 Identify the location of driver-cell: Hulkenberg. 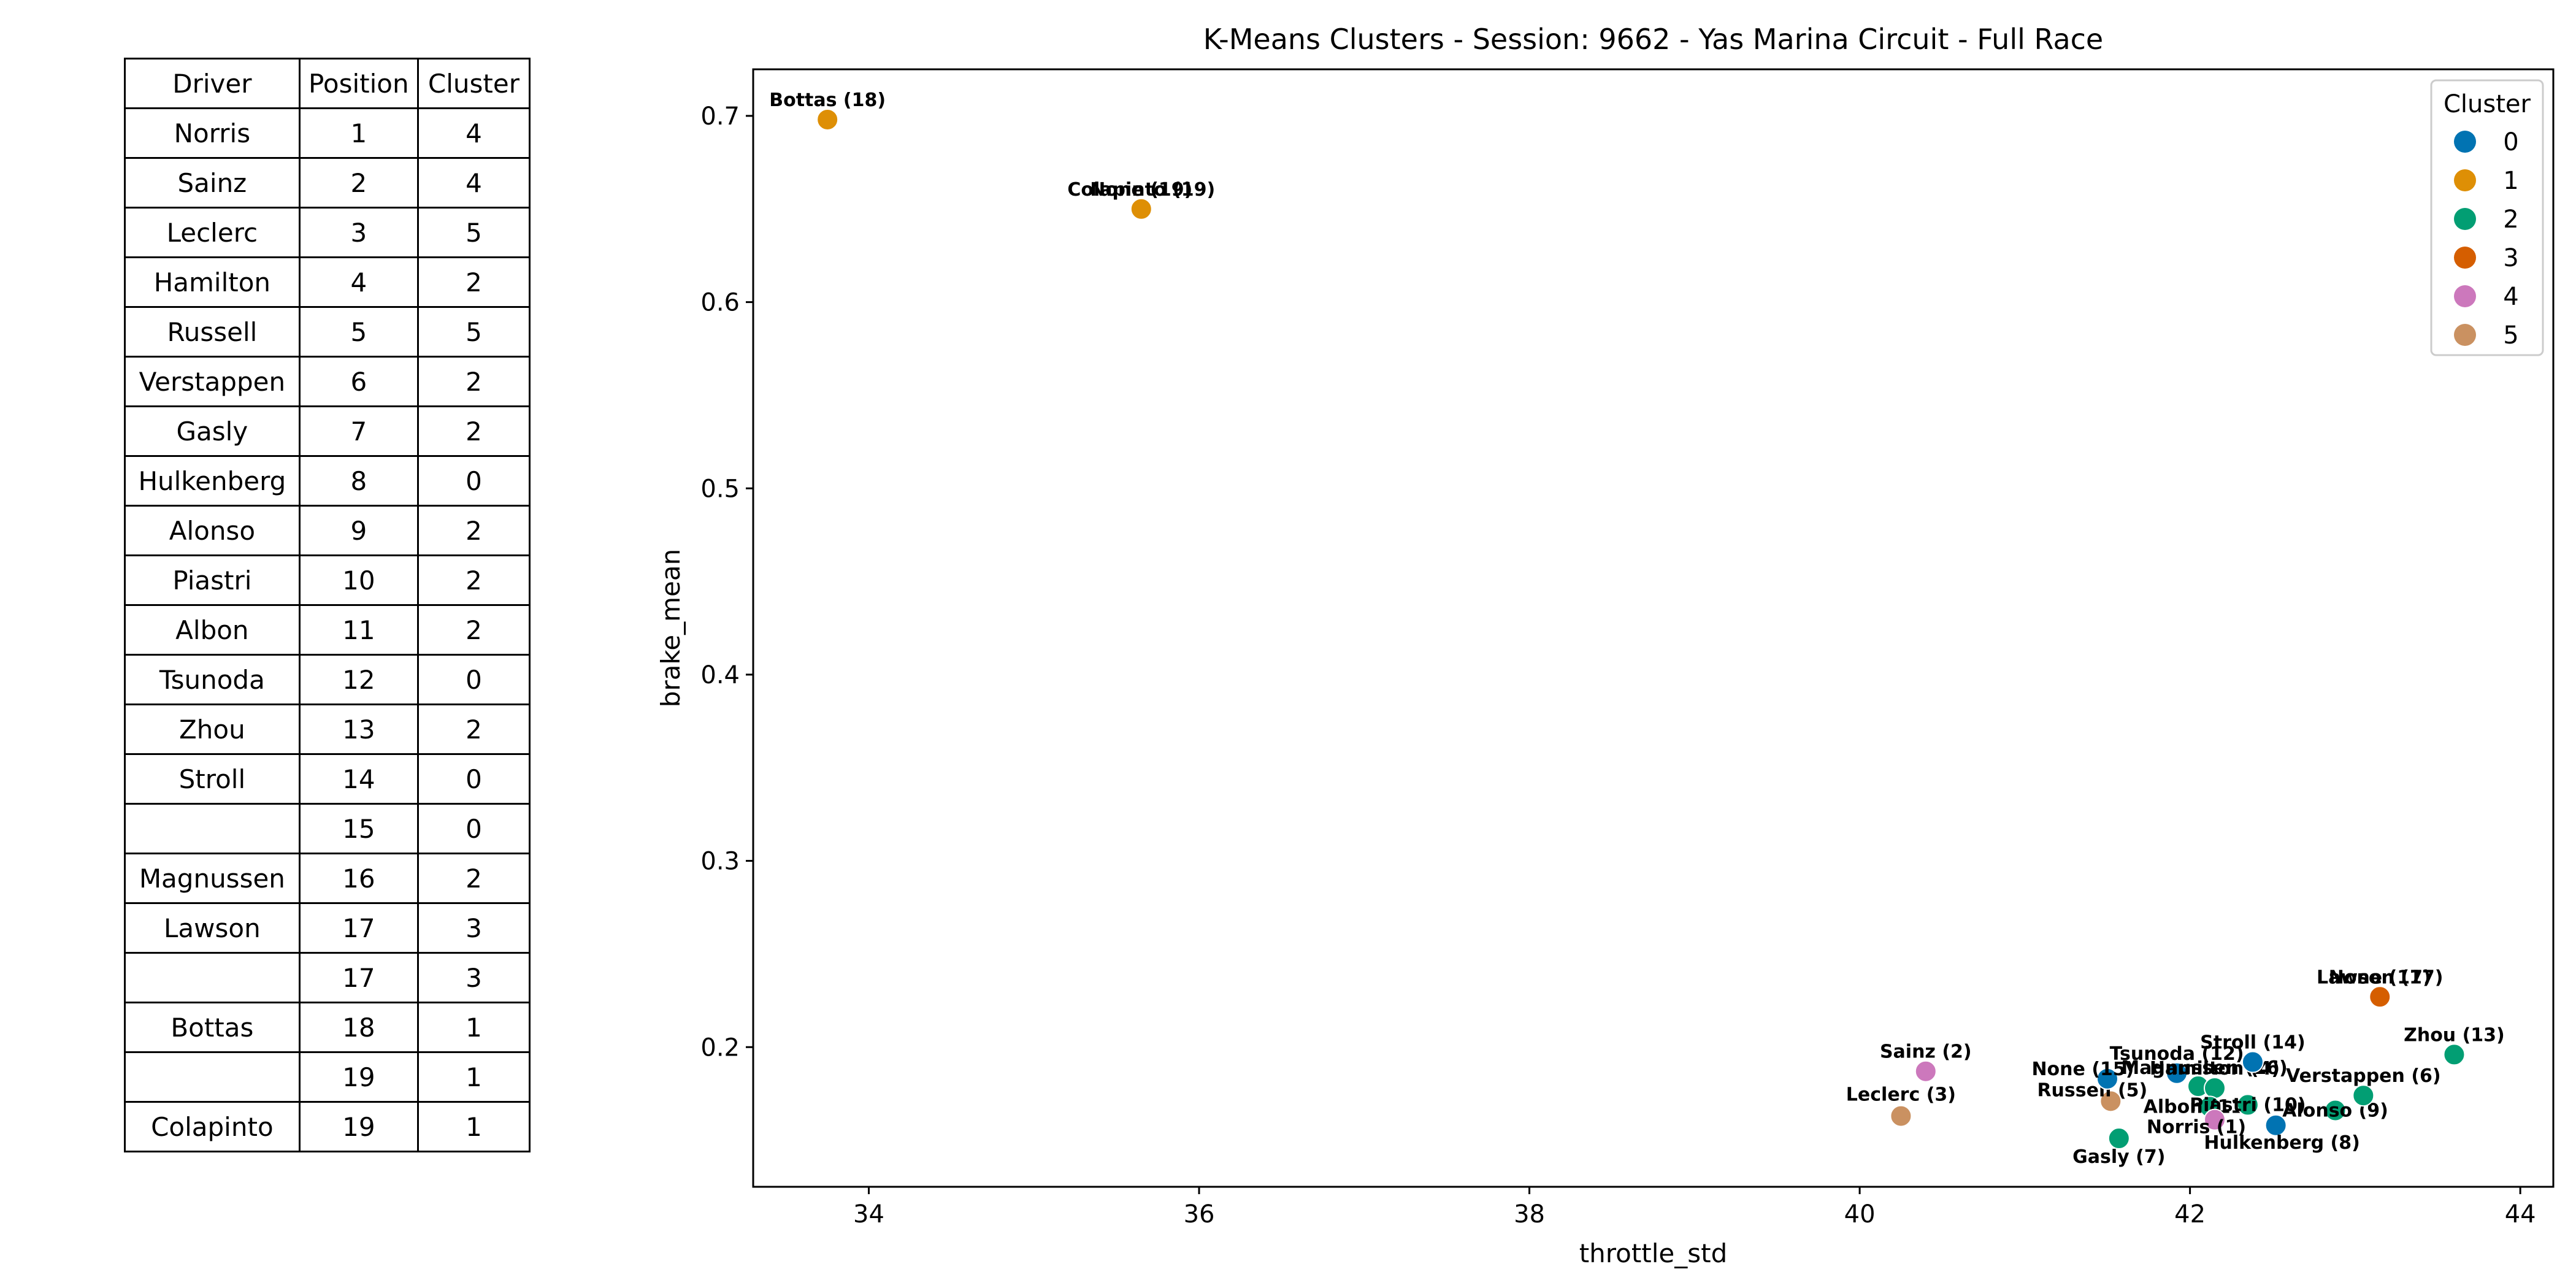
(212, 481).